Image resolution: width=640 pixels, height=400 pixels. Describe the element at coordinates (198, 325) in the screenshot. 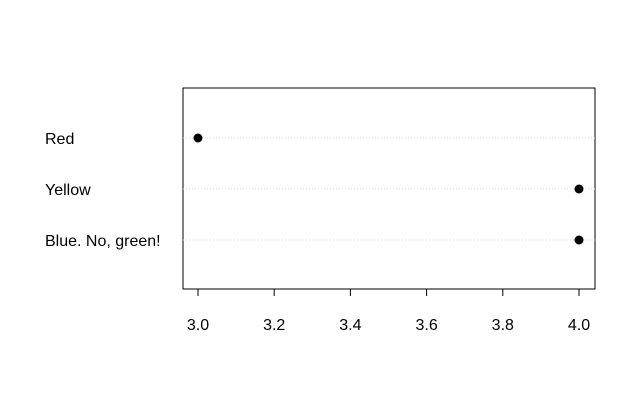

I see `x-tick-label: 3.0` at that location.